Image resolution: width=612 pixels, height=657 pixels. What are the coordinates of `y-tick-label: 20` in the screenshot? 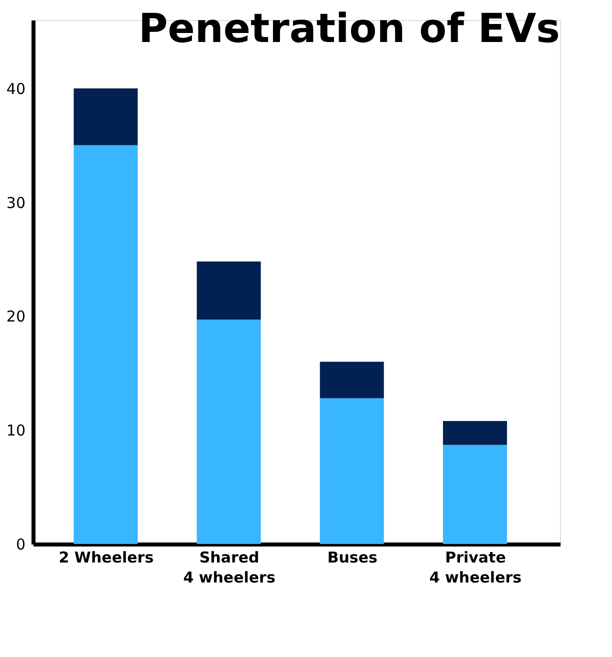 It's located at (16, 317).